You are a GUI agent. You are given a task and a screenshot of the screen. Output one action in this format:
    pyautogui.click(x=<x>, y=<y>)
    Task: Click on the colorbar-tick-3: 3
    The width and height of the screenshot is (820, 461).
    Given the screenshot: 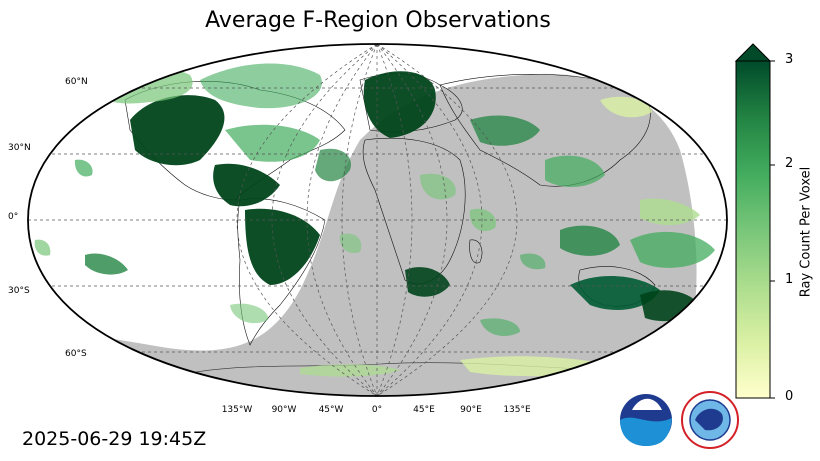 What is the action you would take?
    pyautogui.click(x=789, y=59)
    